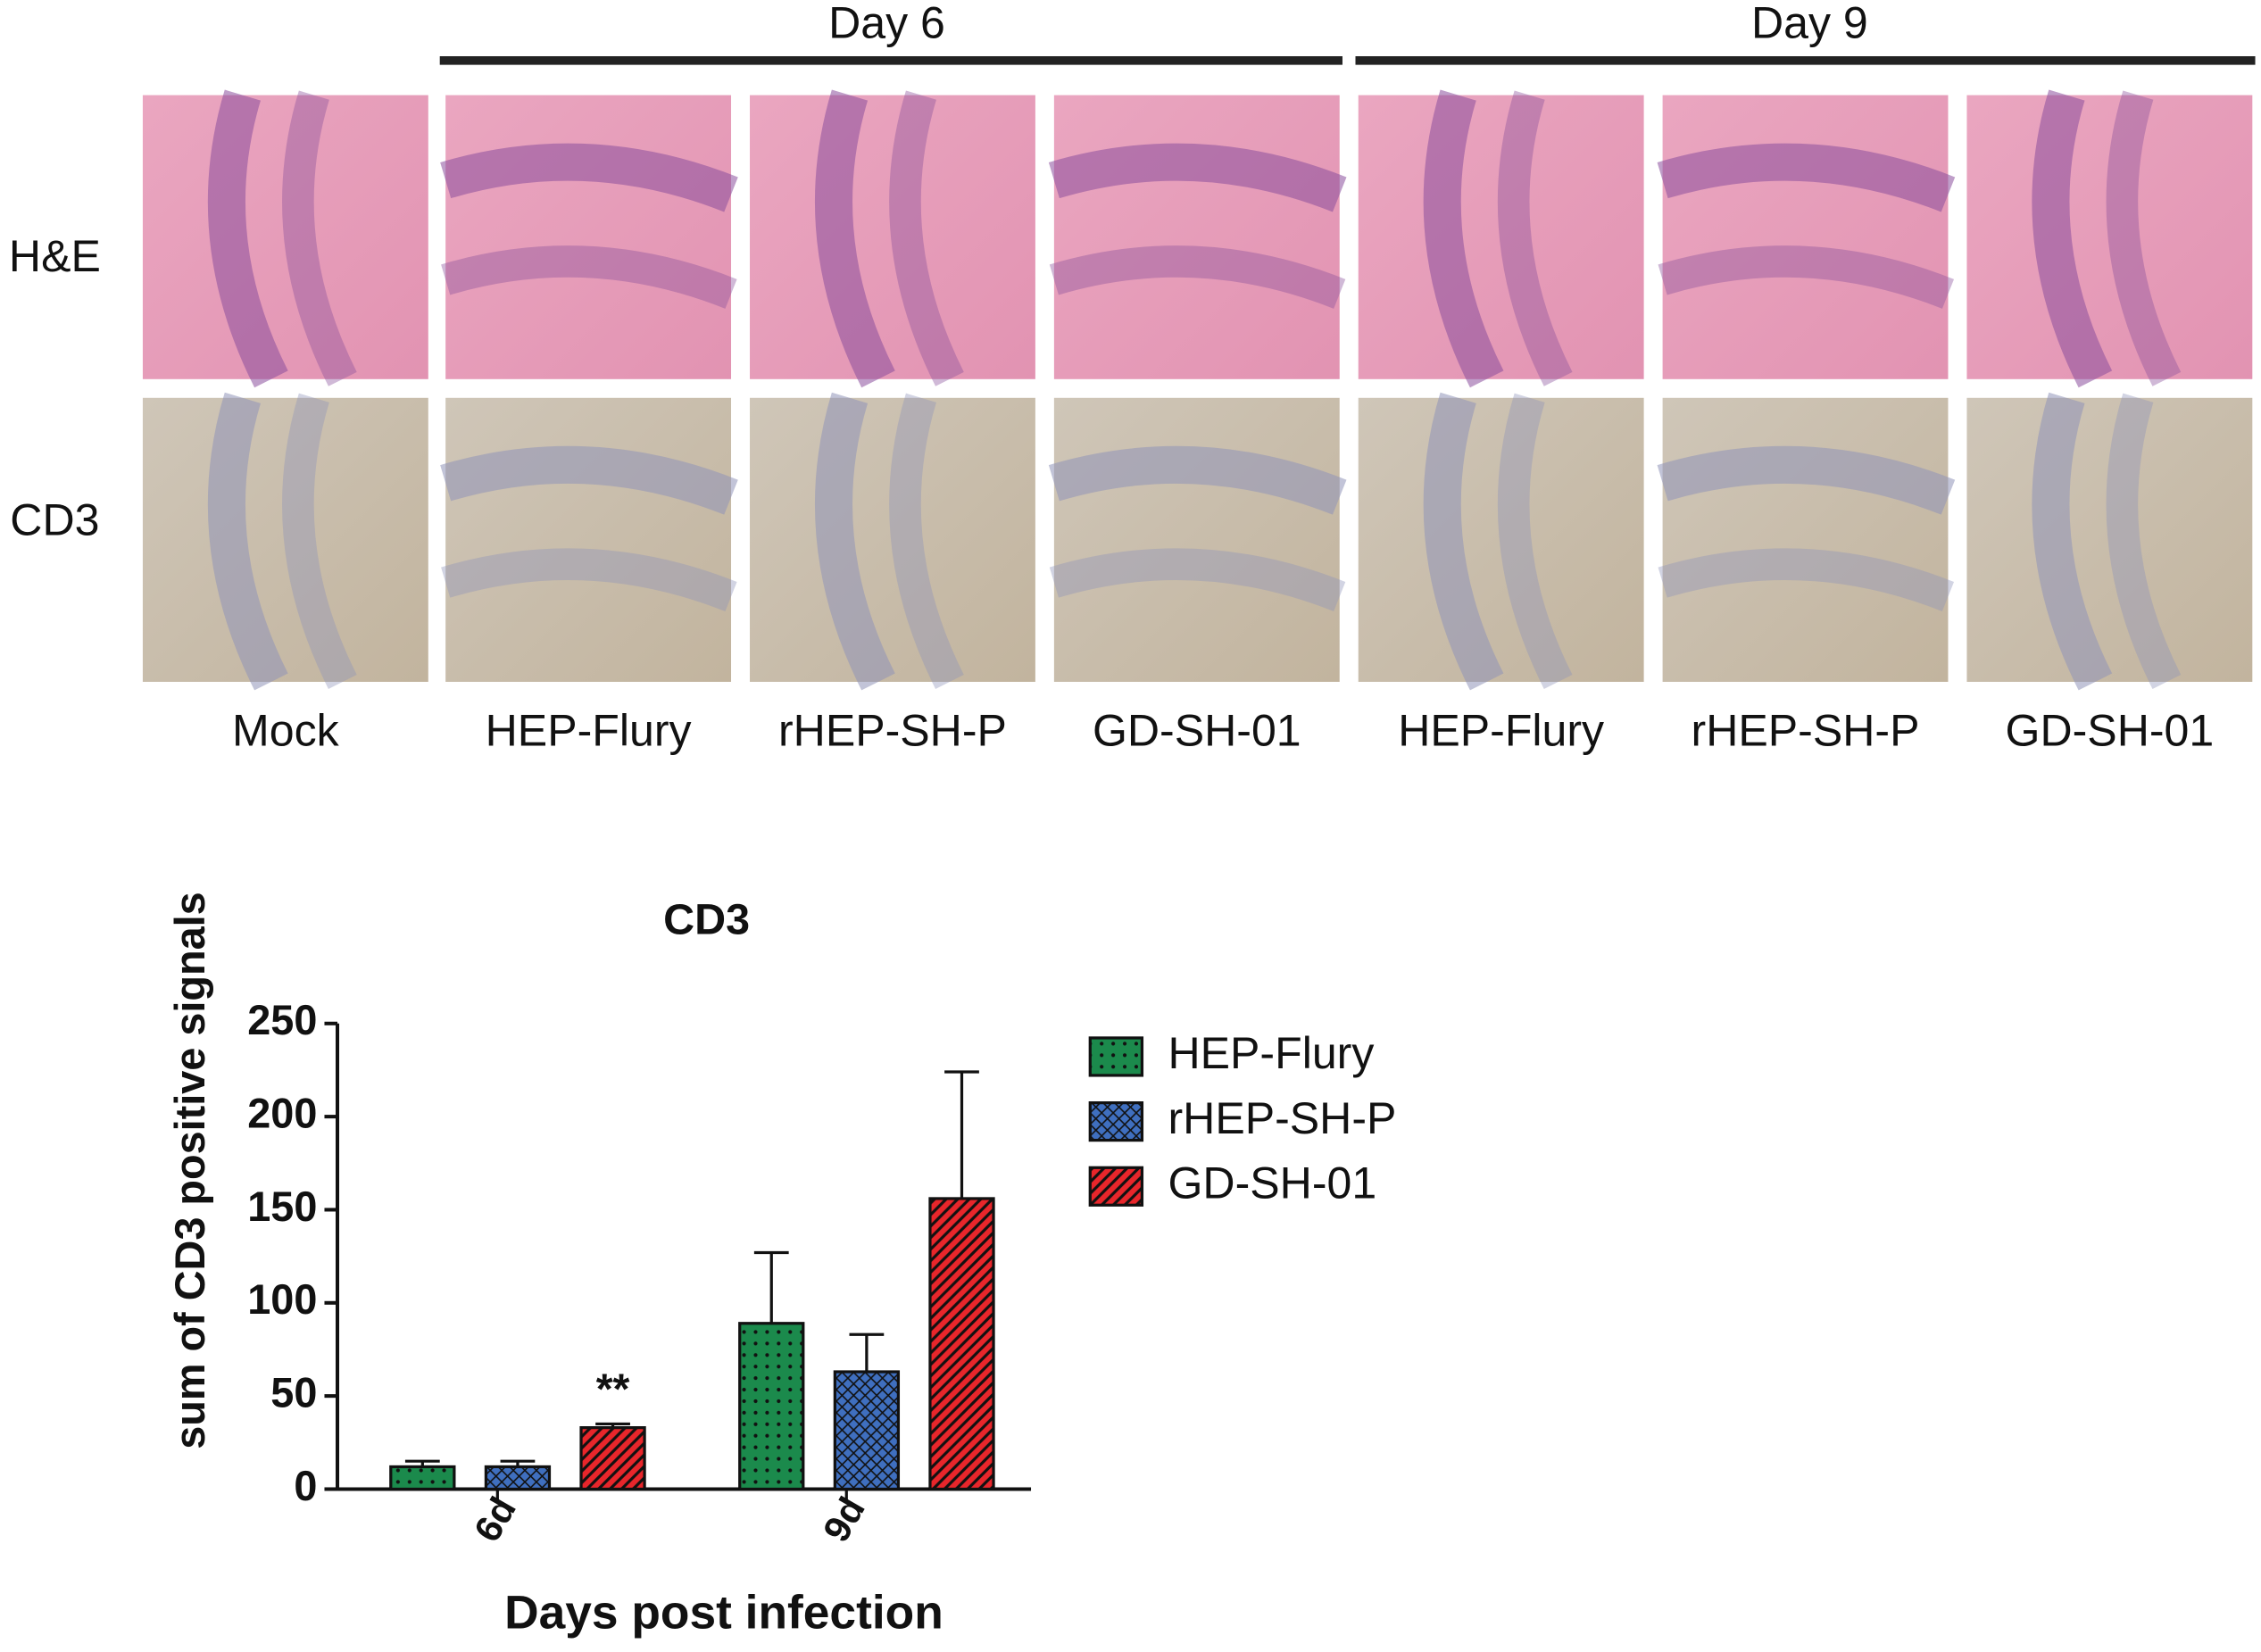 The height and width of the screenshot is (1652, 2261). Describe the element at coordinates (293, 1393) in the screenshot. I see `y-tick-label: 50` at that location.